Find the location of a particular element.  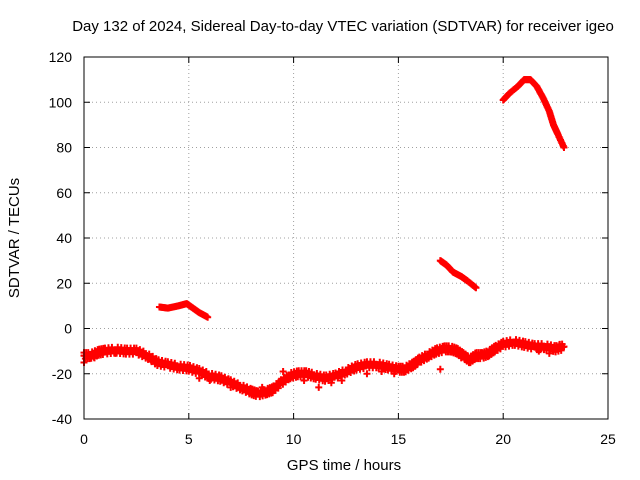

y-tick-label: 80 is located at coordinates (64, 148).